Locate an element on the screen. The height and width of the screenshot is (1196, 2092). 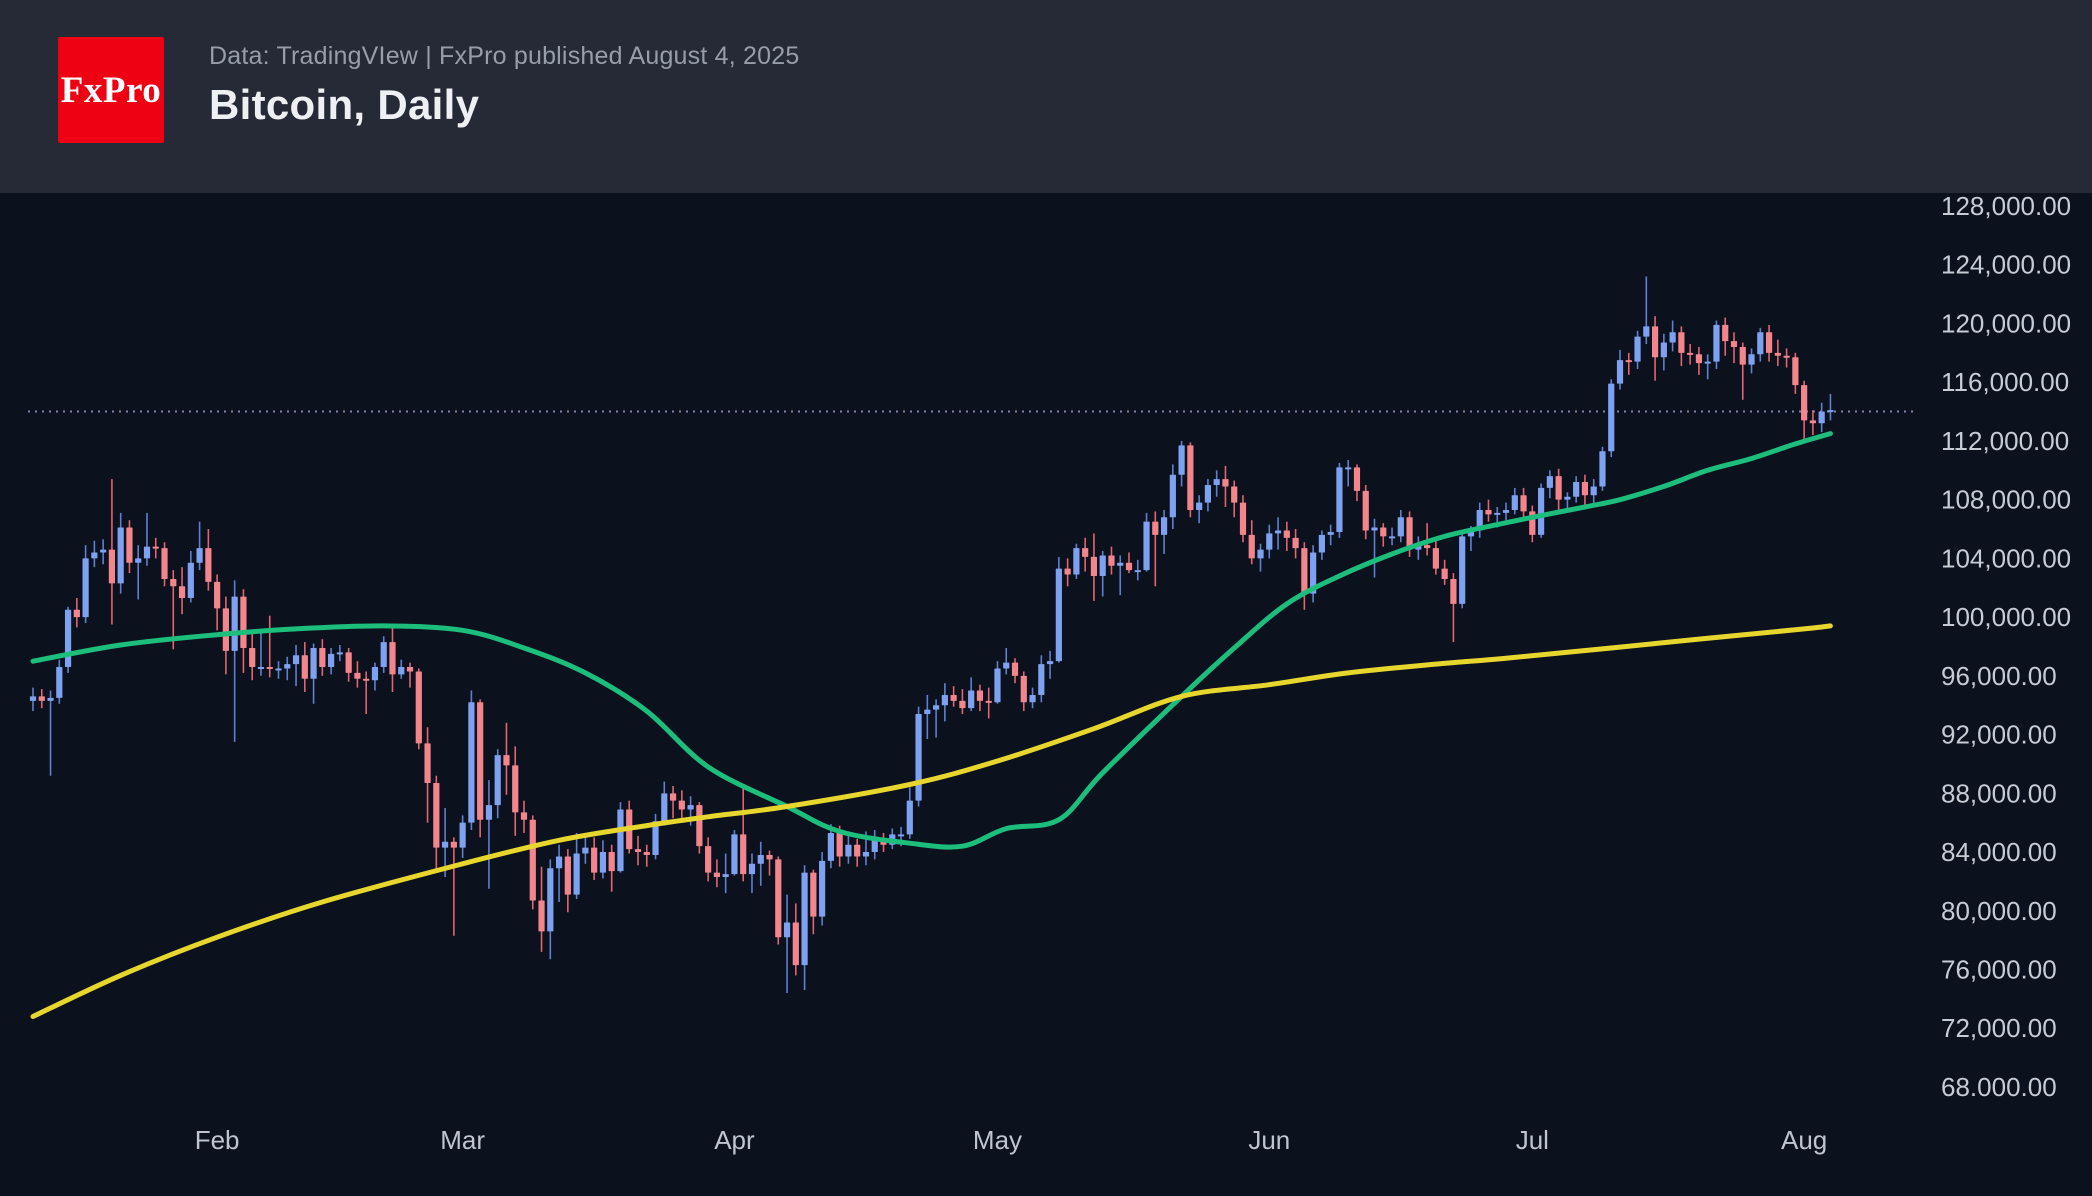
x-axis-month-label: Apr is located at coordinates (734, 1140).